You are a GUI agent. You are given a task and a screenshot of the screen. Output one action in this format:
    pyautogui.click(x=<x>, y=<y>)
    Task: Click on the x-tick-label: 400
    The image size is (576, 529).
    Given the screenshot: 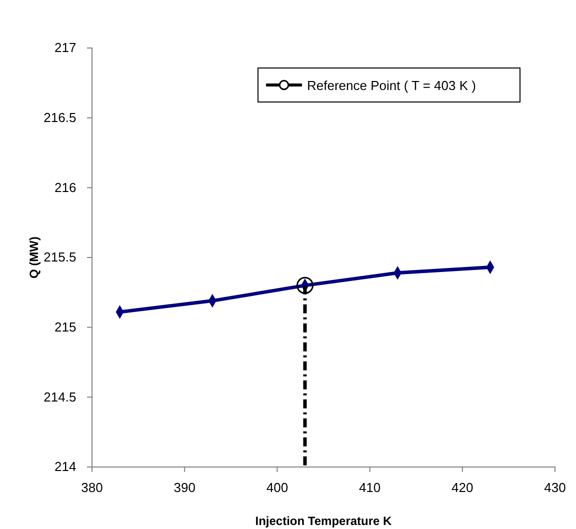 What is the action you would take?
    pyautogui.click(x=277, y=487)
    